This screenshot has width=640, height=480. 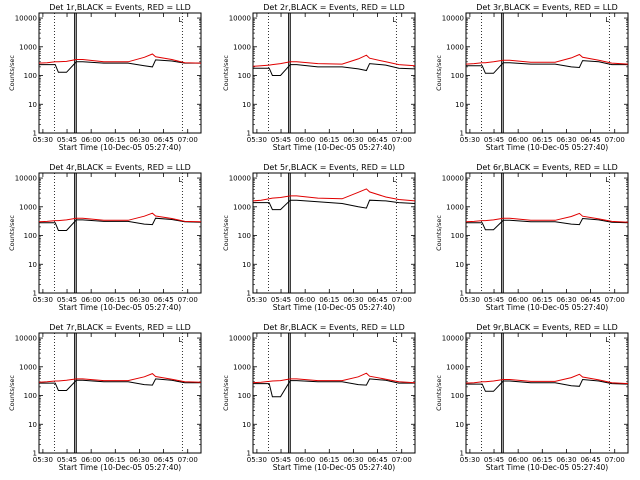 I want to click on chart-title: Det 8r,BLACK = Events, RED = LLD, so click(x=334, y=327).